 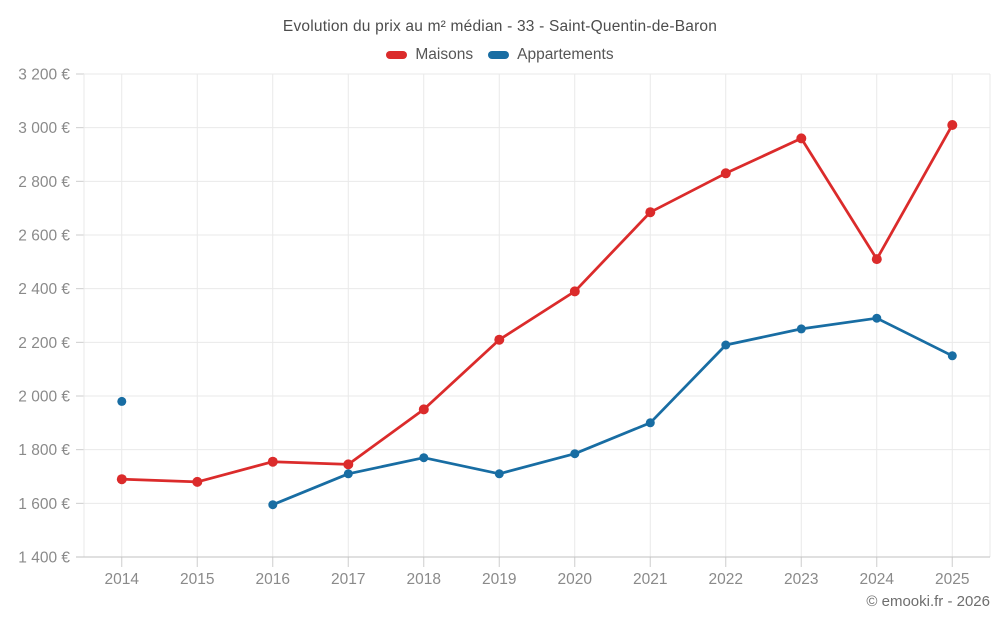 What do you see at coordinates (650, 579) in the screenshot?
I see `x-axis-label: 2021` at bounding box center [650, 579].